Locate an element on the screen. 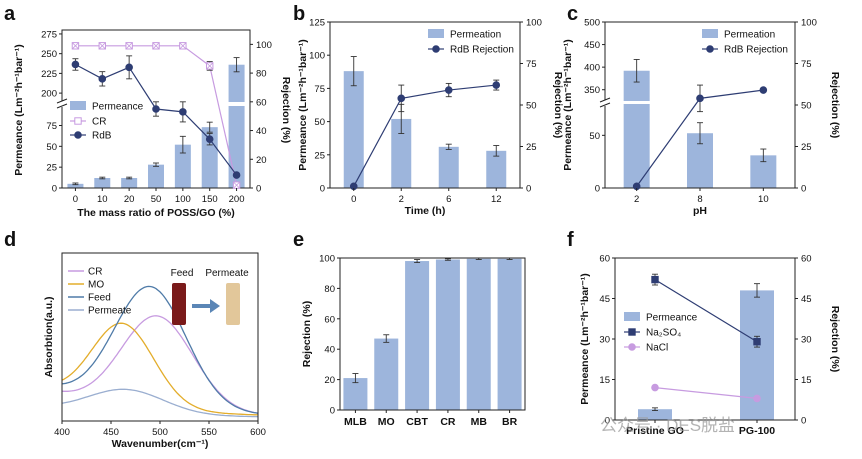 The height and width of the screenshot is (459, 862). y-tick-label: 80 is located at coordinates (329, 289).